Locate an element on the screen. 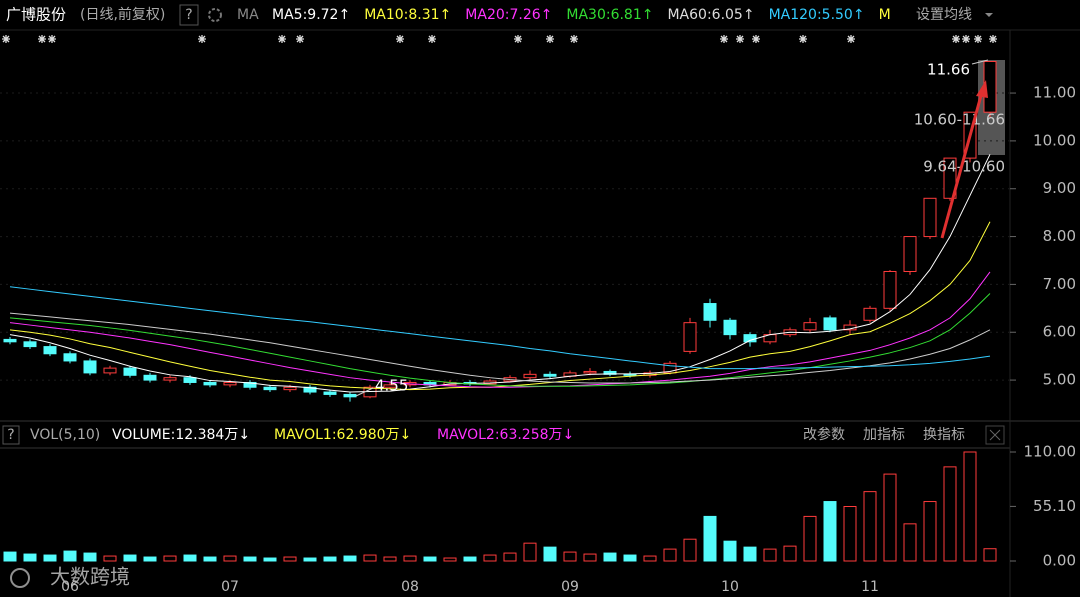  trend-arrowhead is located at coordinates (982, 89).